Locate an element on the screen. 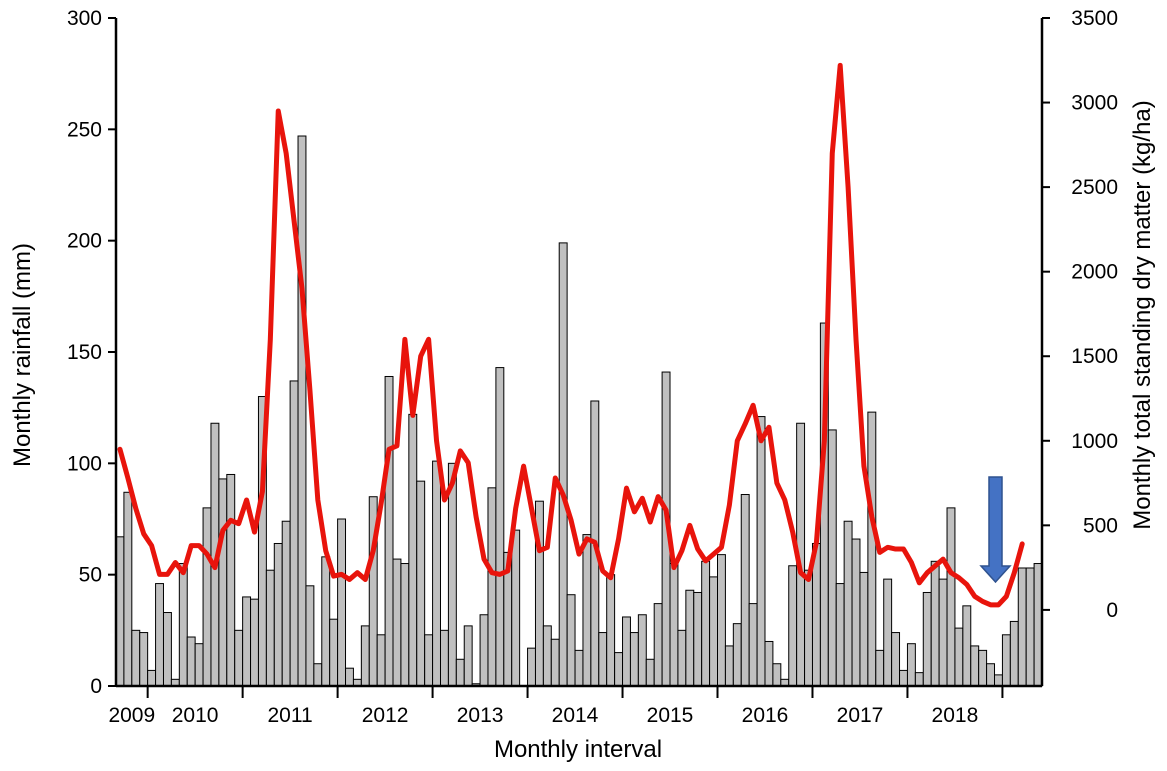 The image size is (1167, 771). y-tick-label: 200 is located at coordinates (84, 241).